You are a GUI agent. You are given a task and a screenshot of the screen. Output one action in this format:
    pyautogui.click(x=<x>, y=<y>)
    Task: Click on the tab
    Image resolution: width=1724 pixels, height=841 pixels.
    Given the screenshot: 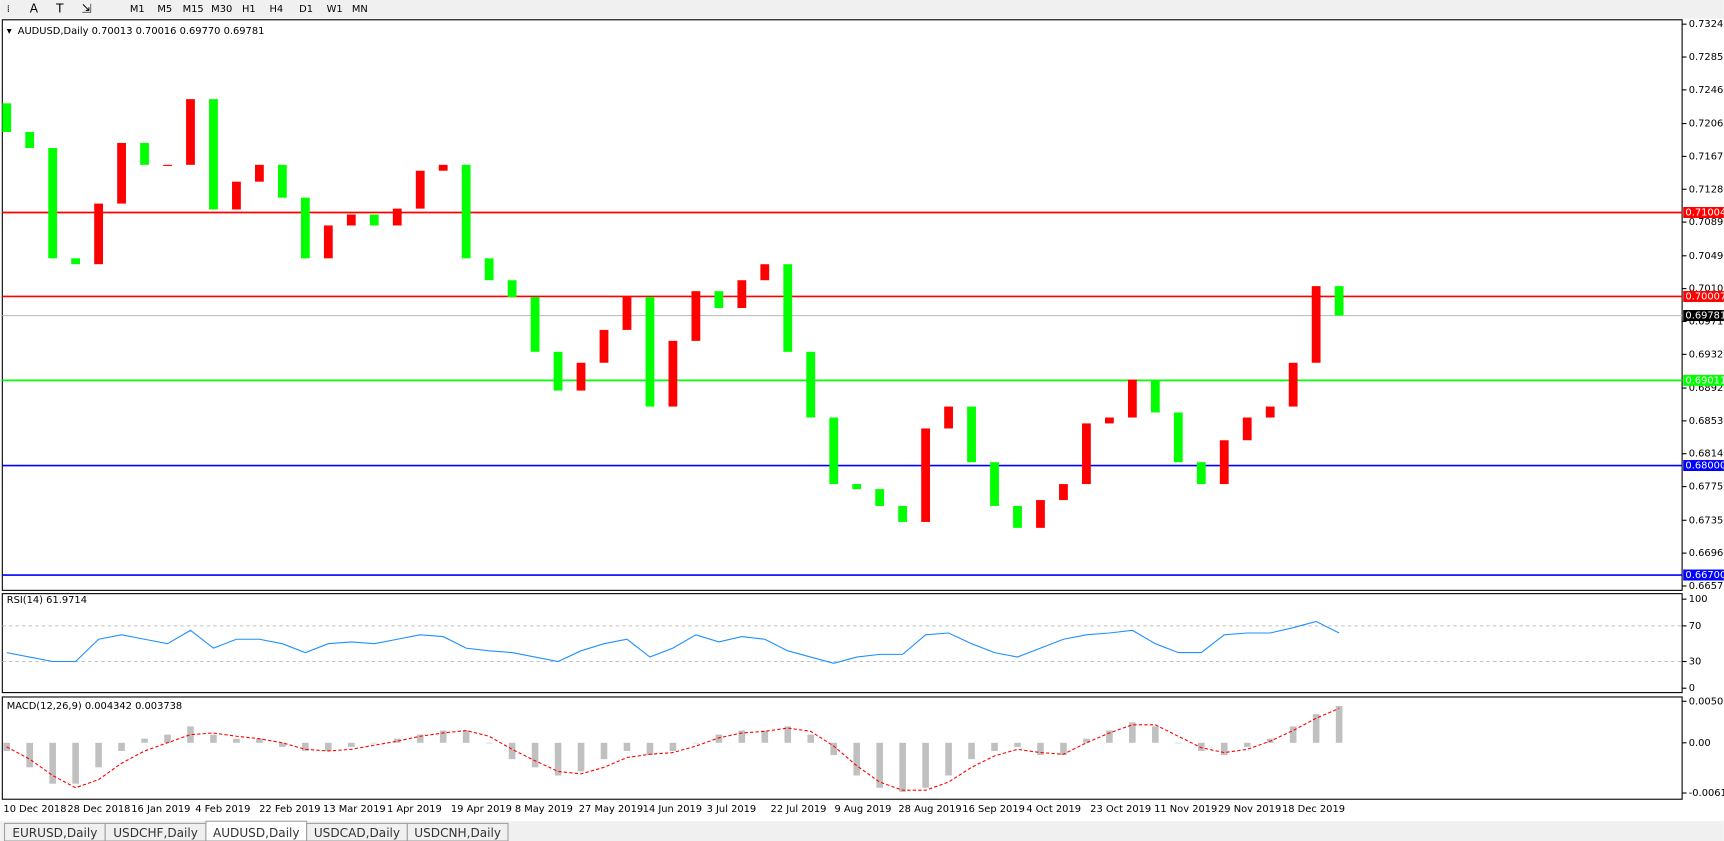 What is the action you would take?
    pyautogui.click(x=457, y=831)
    